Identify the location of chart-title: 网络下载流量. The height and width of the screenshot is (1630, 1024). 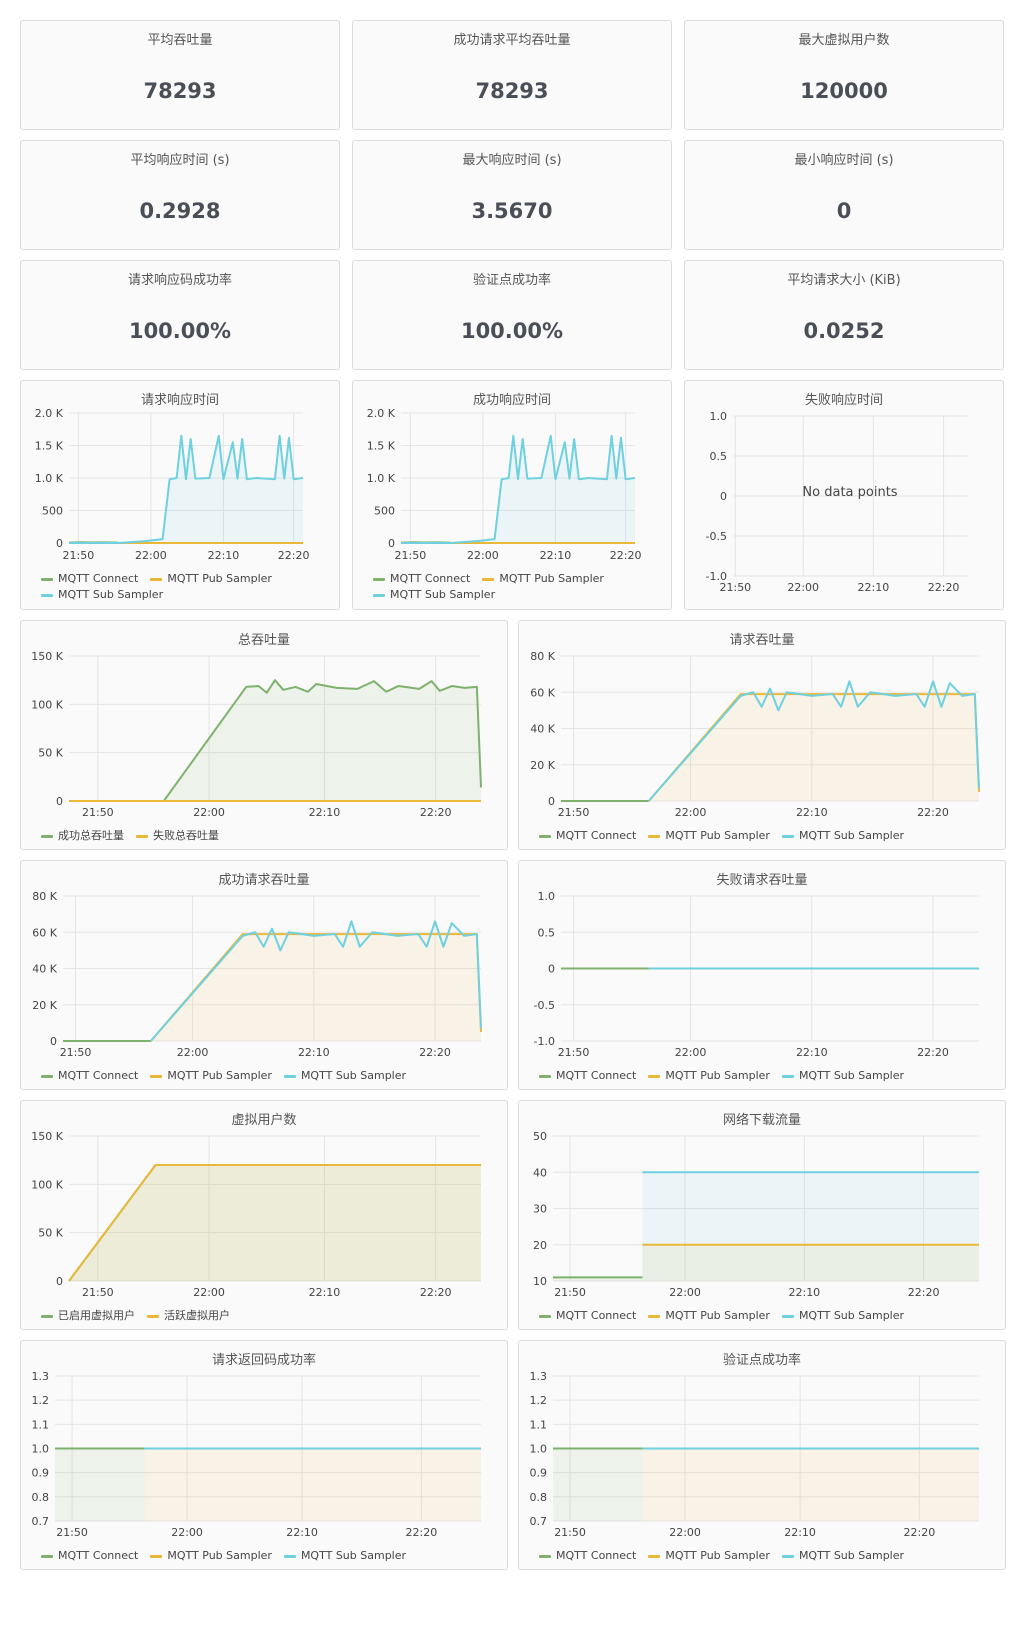
(761, 1120).